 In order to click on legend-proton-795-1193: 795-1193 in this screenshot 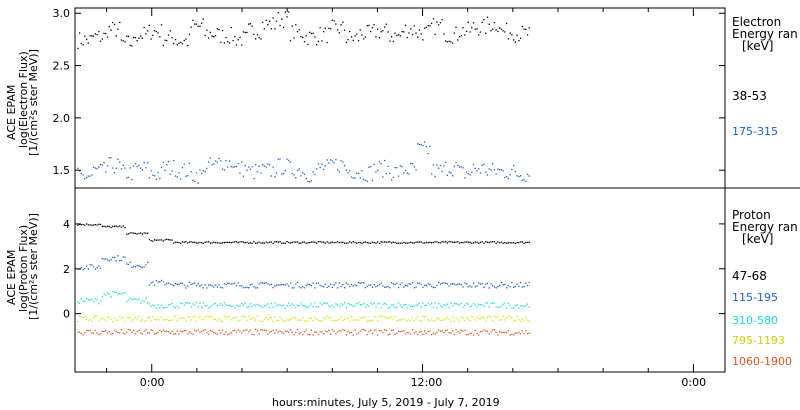, I will do `click(758, 340)`.